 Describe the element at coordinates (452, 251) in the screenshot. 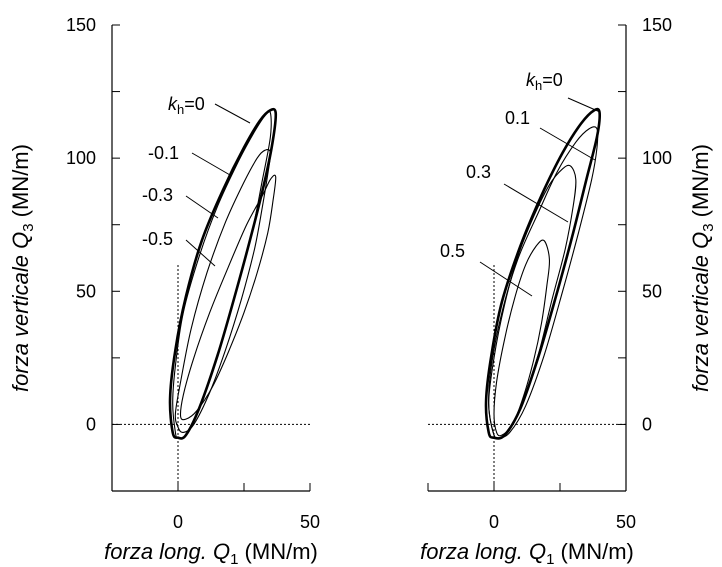

I see `series-label: 0.5` at that location.